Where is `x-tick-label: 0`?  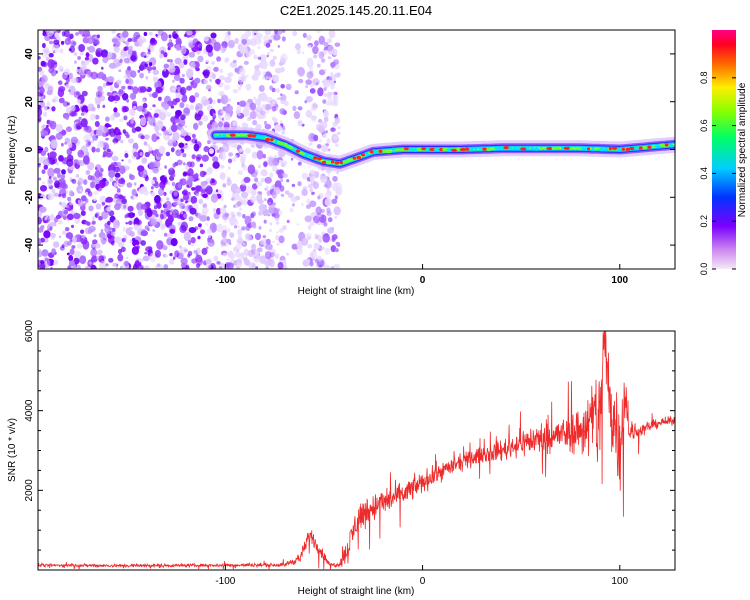 x-tick-label: 0 is located at coordinates (423, 280).